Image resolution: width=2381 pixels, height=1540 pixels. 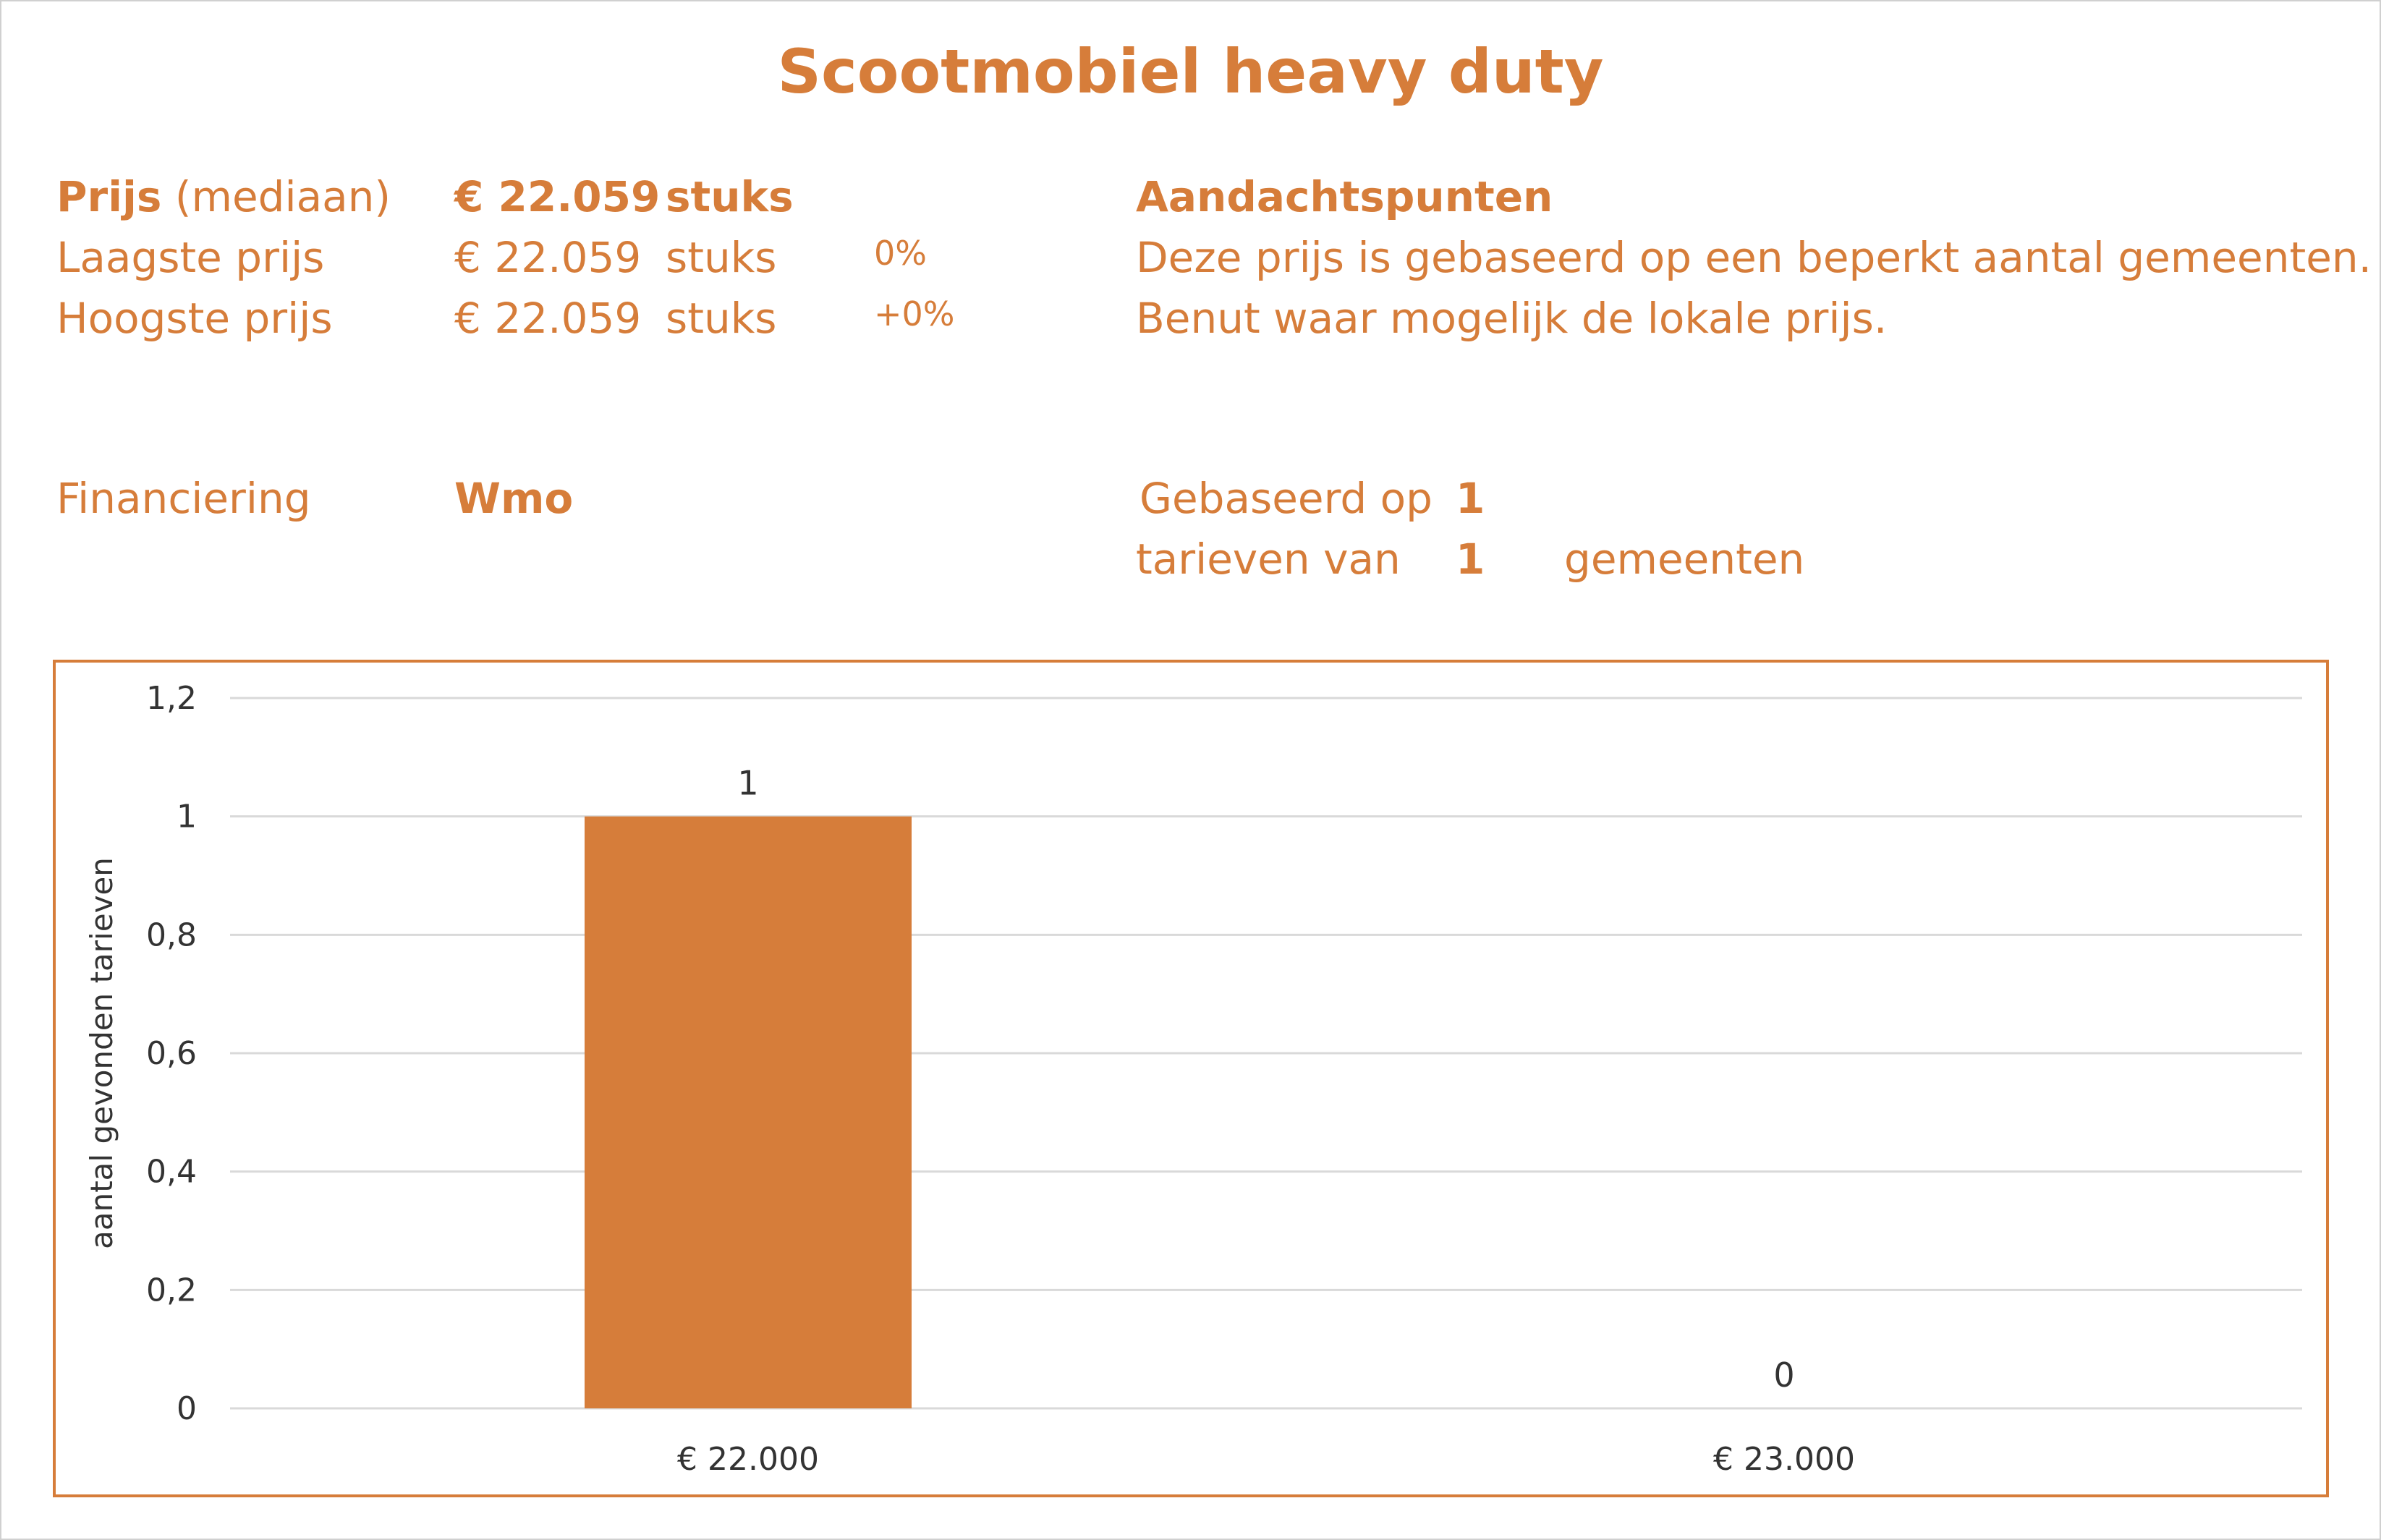 What do you see at coordinates (183, 499) in the screenshot?
I see `financing-label: Financiering` at bounding box center [183, 499].